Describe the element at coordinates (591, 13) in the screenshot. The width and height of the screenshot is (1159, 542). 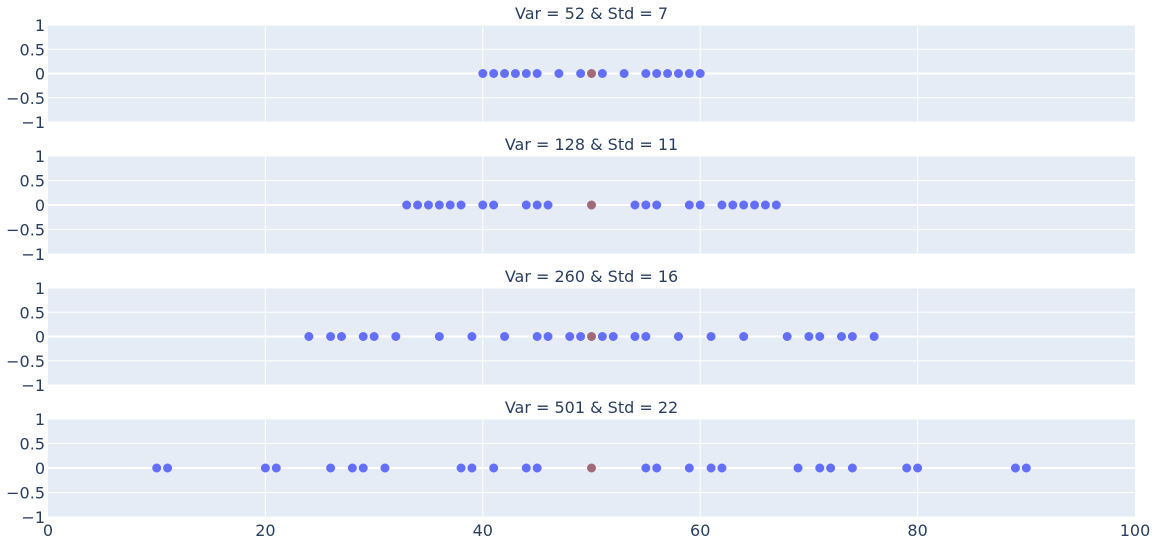
I see `subplot-title: Var = 52 & Std = 7` at that location.